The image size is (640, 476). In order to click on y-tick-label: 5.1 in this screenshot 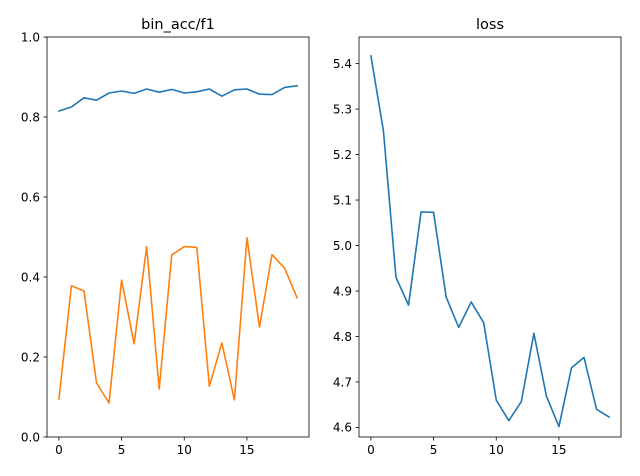, I will do `click(342, 200)`.